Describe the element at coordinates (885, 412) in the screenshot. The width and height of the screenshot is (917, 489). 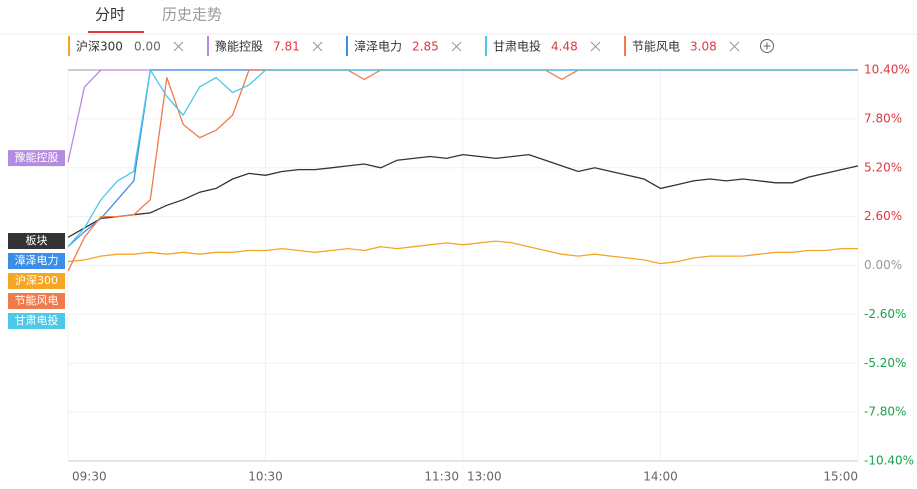
I see `y-tick-label: -7.80%` at that location.